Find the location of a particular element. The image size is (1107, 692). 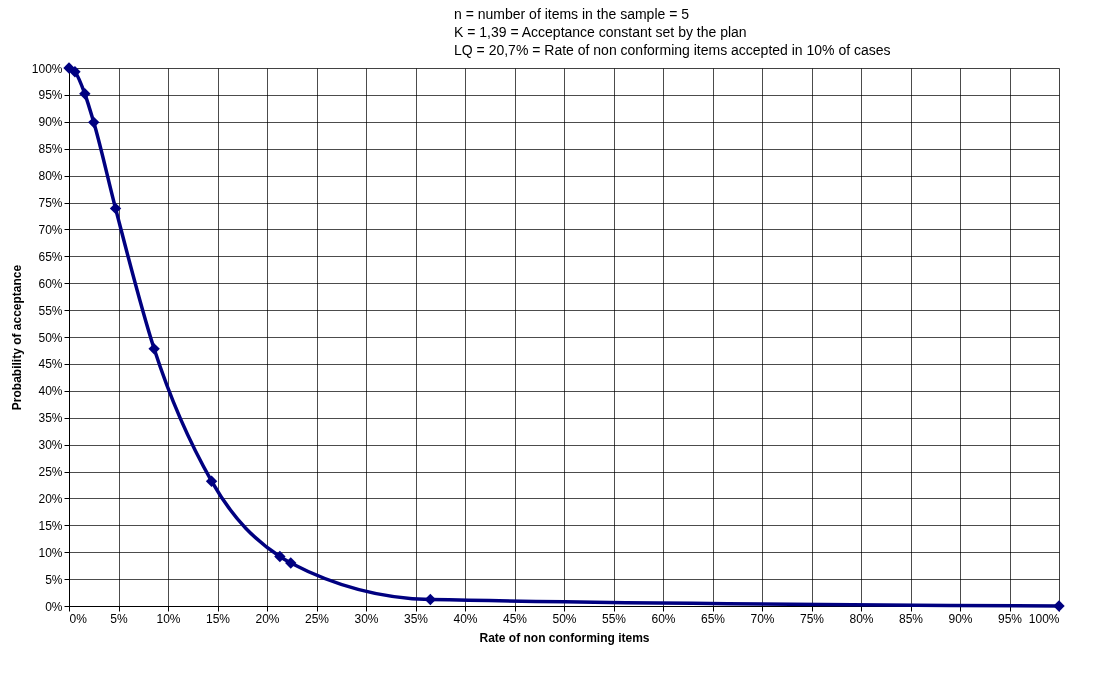

x-tick-label: 100% is located at coordinates (1044, 618).